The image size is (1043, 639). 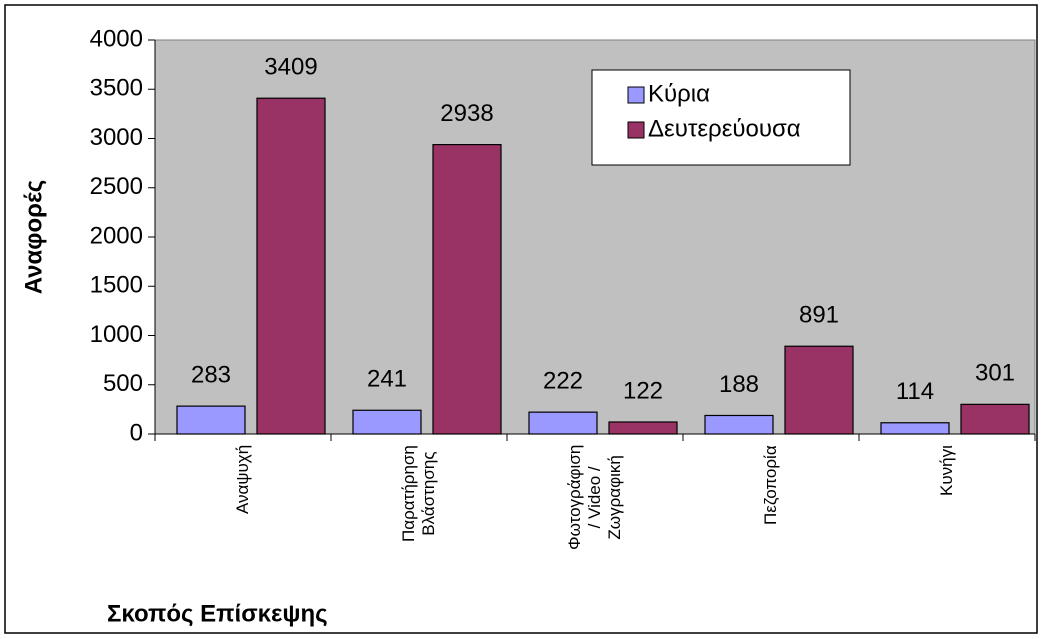 What do you see at coordinates (563, 380) in the screenshot?
I see `data-label: 222` at bounding box center [563, 380].